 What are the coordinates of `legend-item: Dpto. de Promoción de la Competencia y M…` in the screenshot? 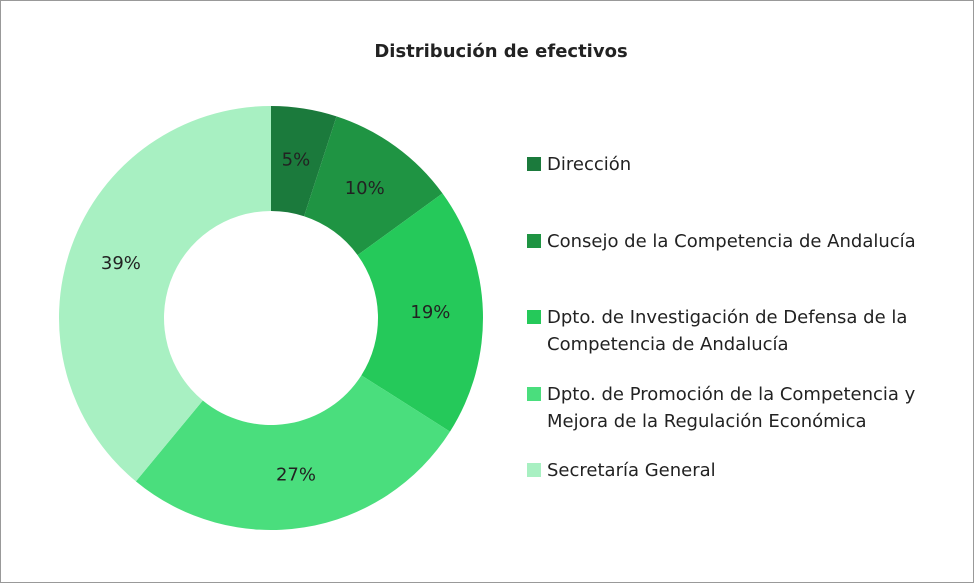 It's located at (732, 408).